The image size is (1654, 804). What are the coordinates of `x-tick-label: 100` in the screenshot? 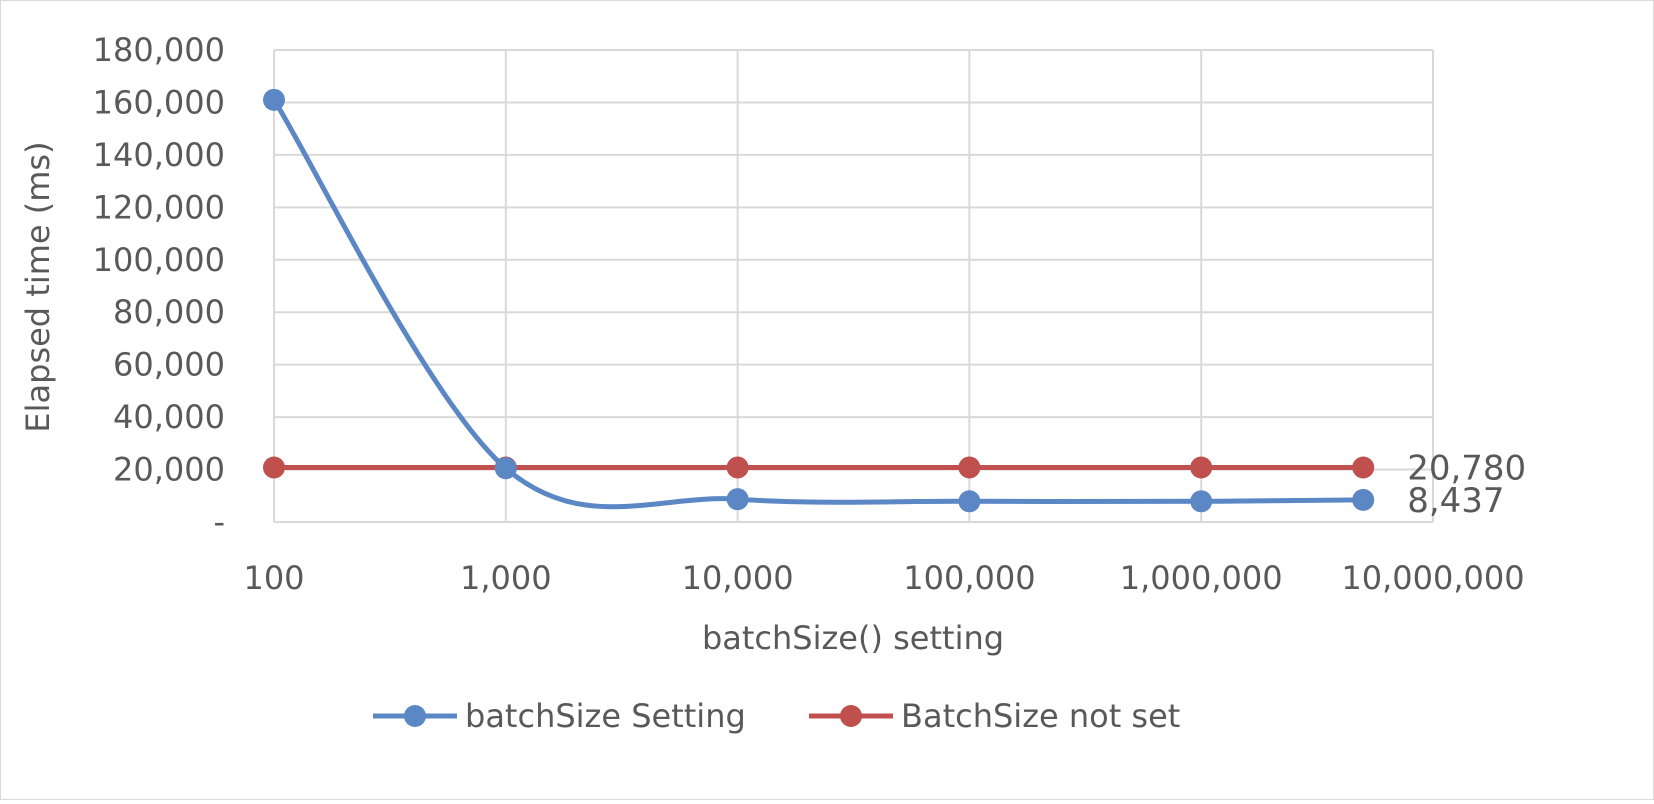 It's located at (273, 578).